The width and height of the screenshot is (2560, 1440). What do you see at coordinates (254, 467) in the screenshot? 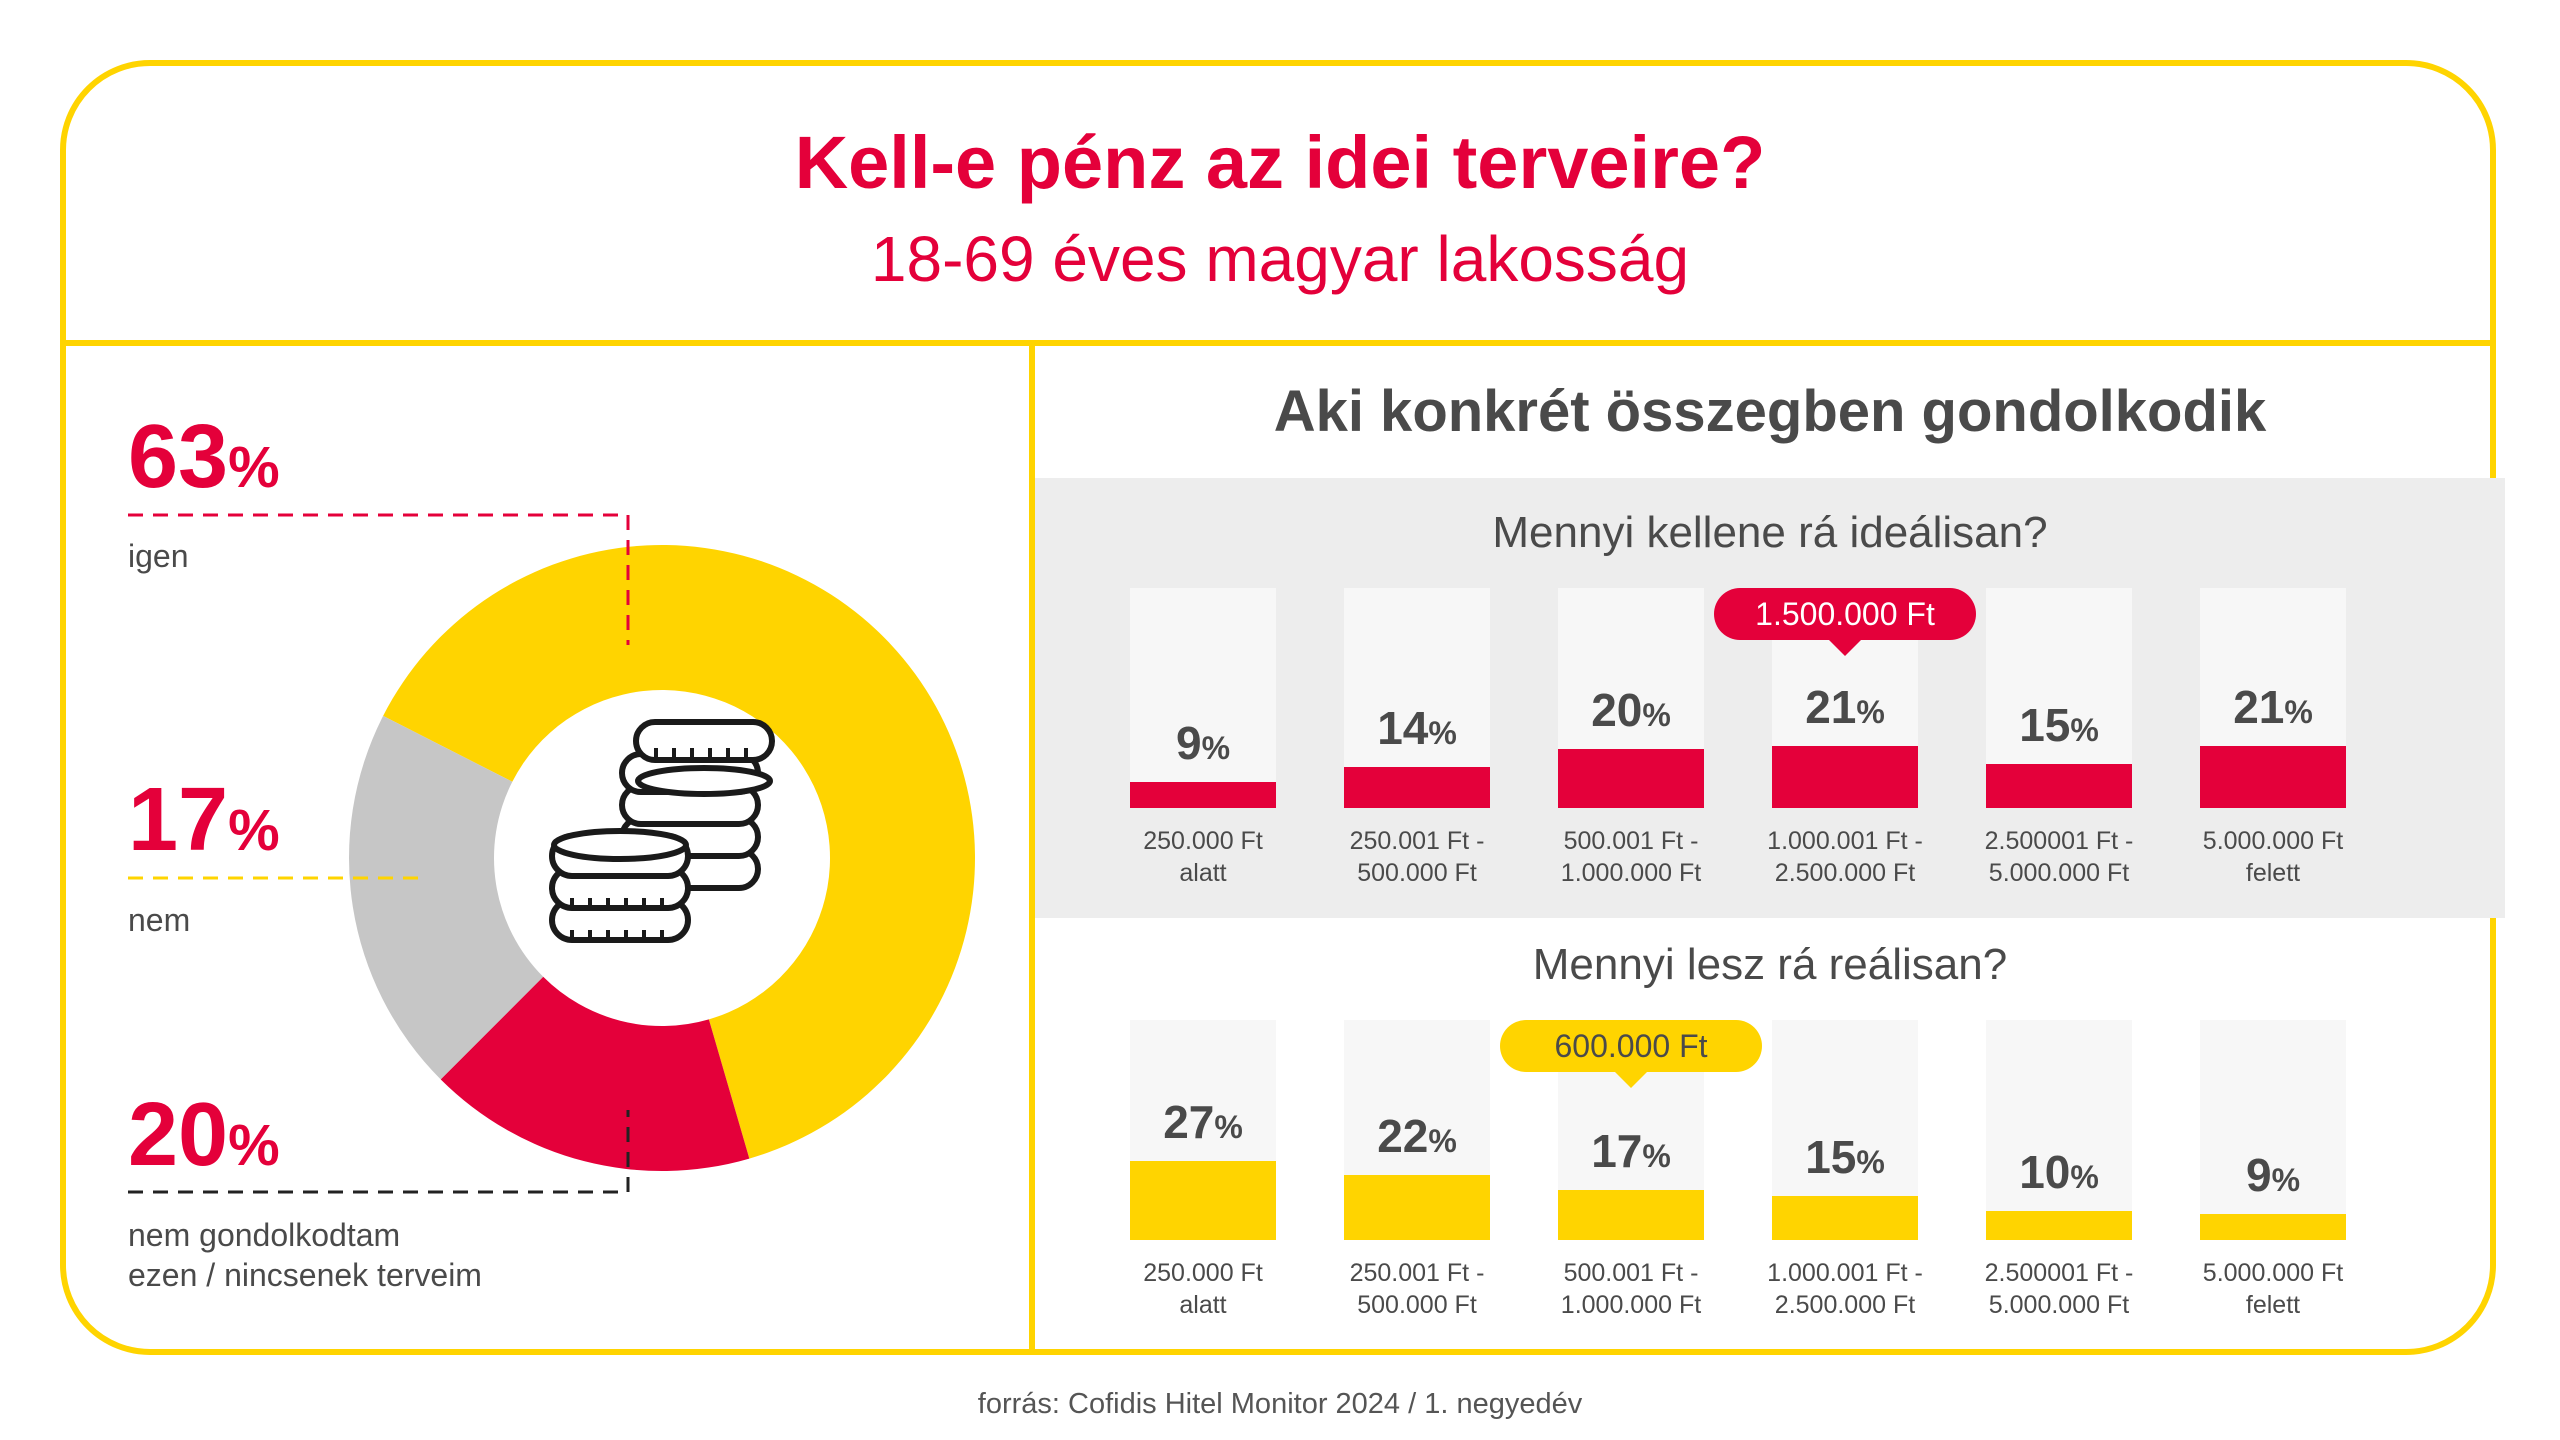
I see `stat-yes-percent: %` at bounding box center [254, 467].